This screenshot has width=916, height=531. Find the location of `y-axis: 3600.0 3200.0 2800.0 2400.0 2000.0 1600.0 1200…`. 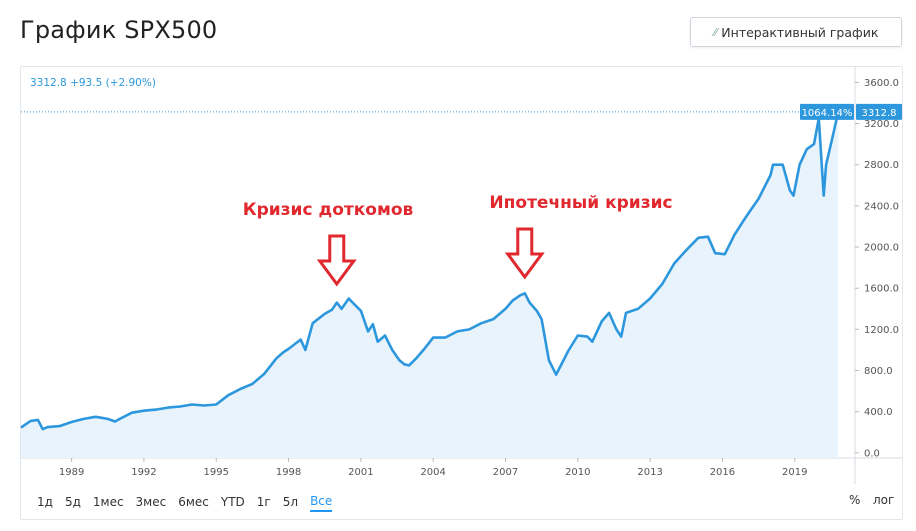

y-axis: 3600.0 3200.0 2800.0 2400.0 2000.0 1600.0 1200… is located at coordinates (877, 268).